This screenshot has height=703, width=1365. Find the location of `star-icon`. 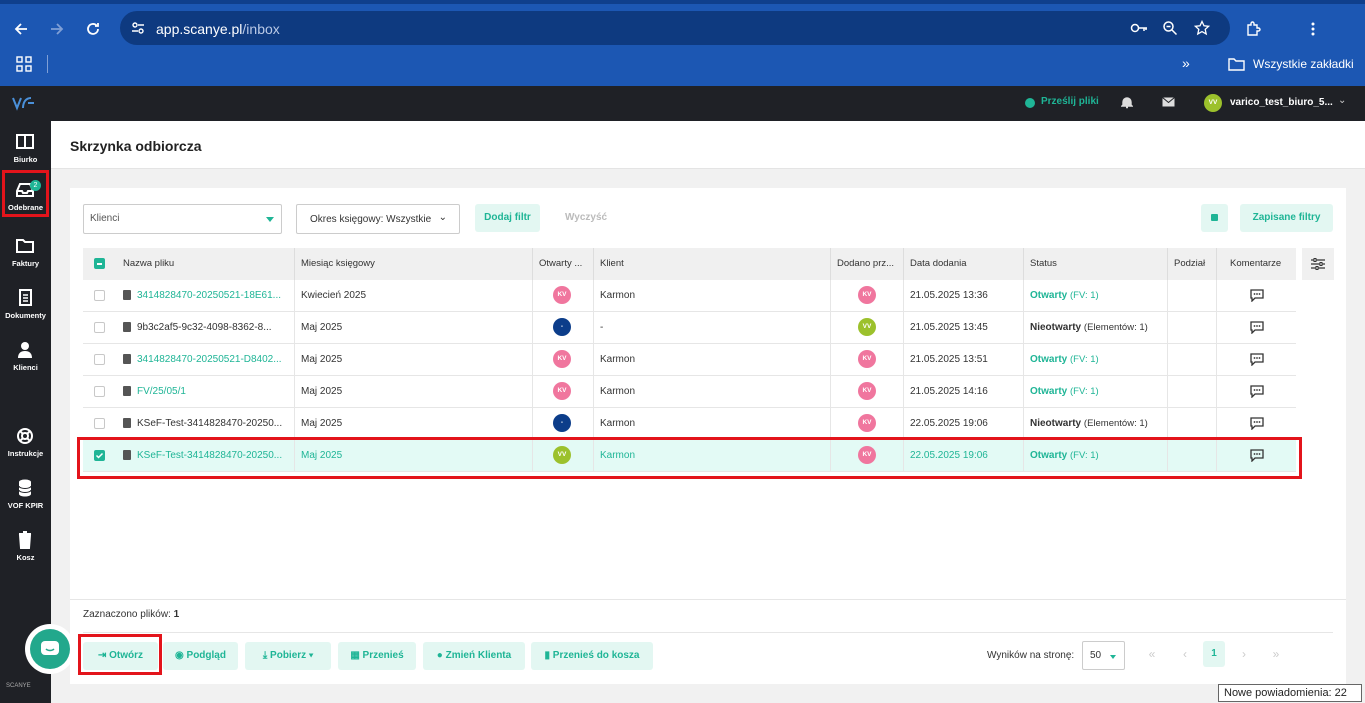

star-icon is located at coordinates (1202, 27).